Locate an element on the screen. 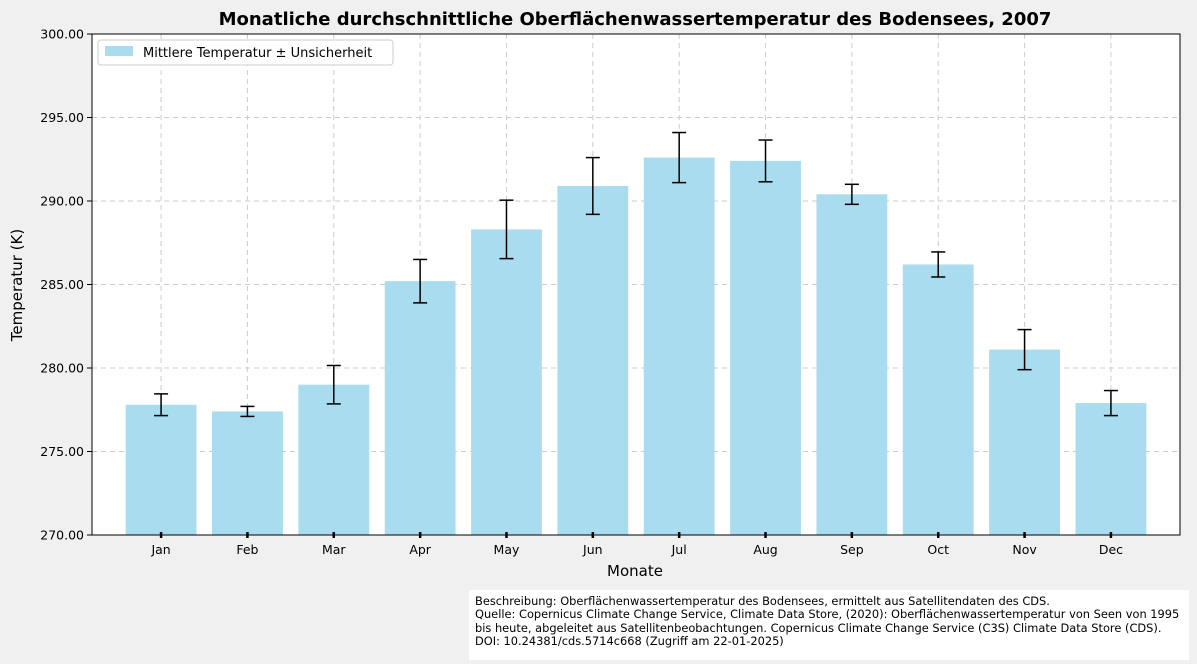  bar-may is located at coordinates (506, 382).